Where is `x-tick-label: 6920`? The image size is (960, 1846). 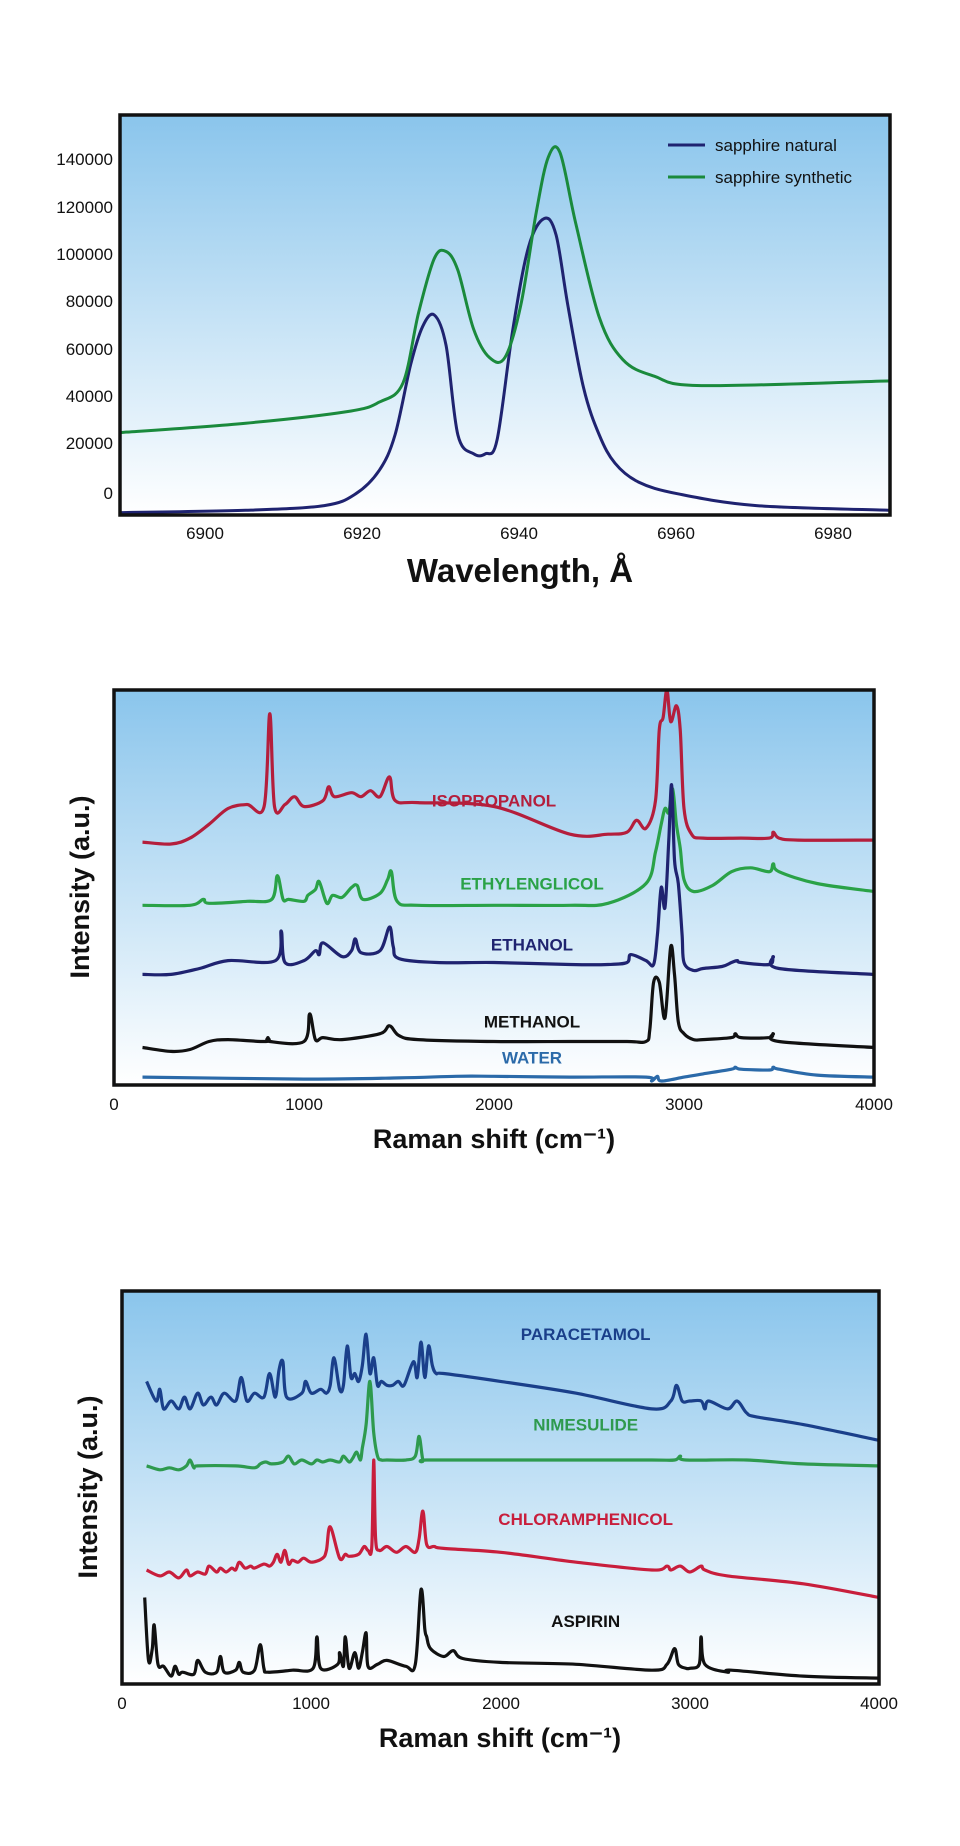 x-tick-label: 6920 is located at coordinates (362, 533).